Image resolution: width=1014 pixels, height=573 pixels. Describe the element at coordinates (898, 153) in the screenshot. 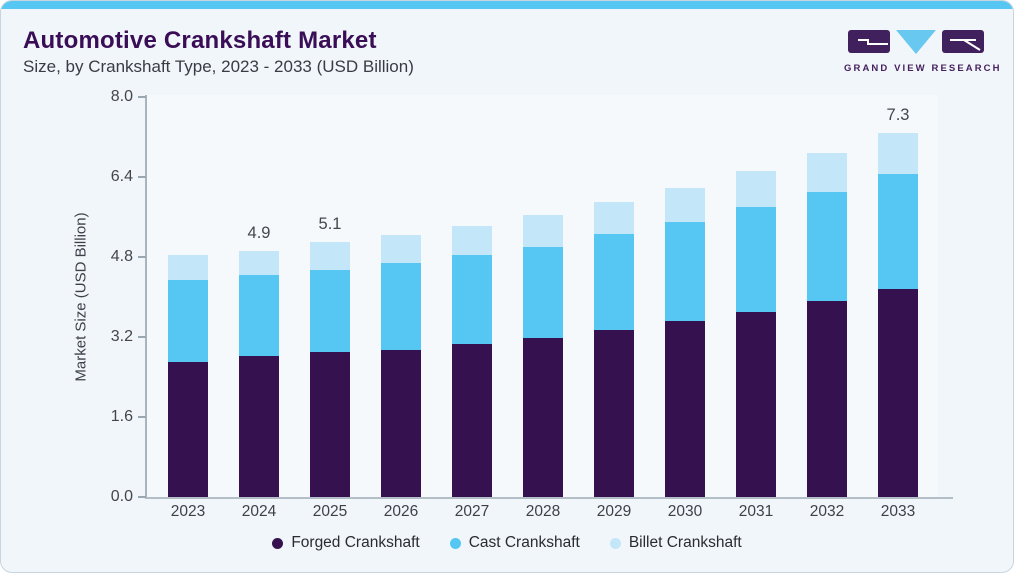

I see `bar-segment-billet-crankshaft-2033` at that location.